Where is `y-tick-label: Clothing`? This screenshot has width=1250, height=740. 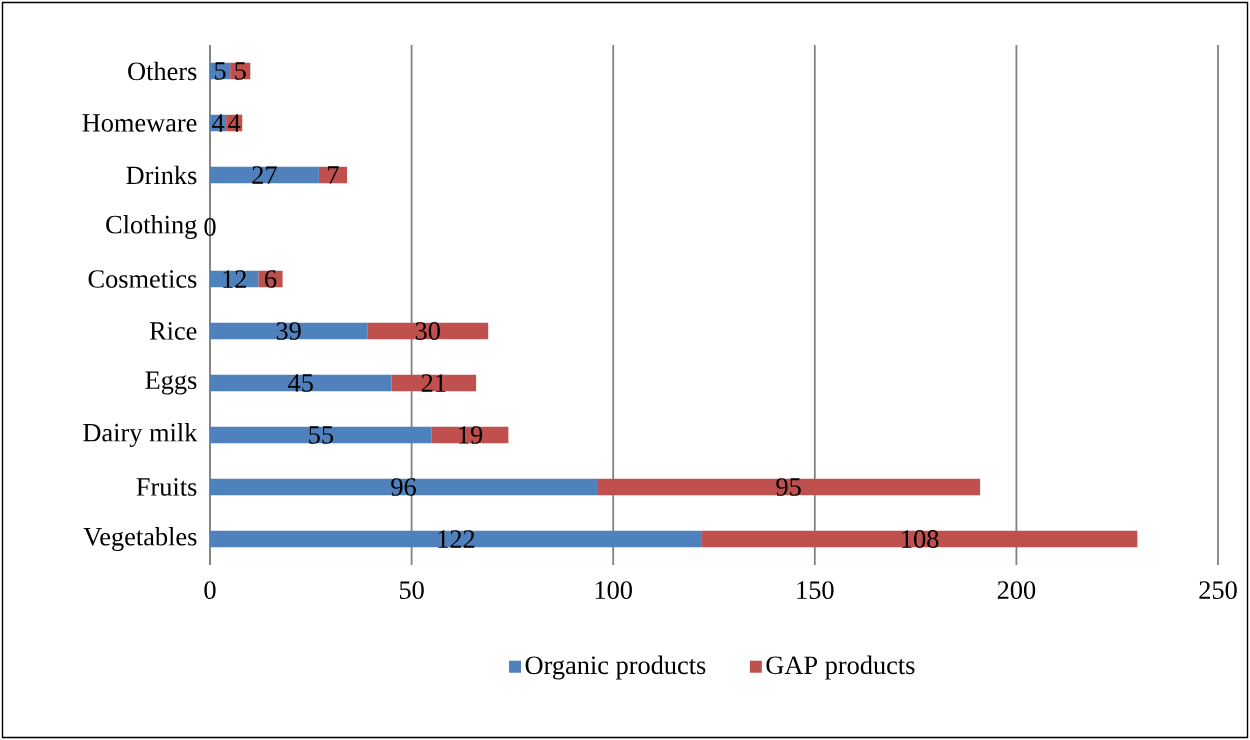 y-tick-label: Clothing is located at coordinates (151, 227).